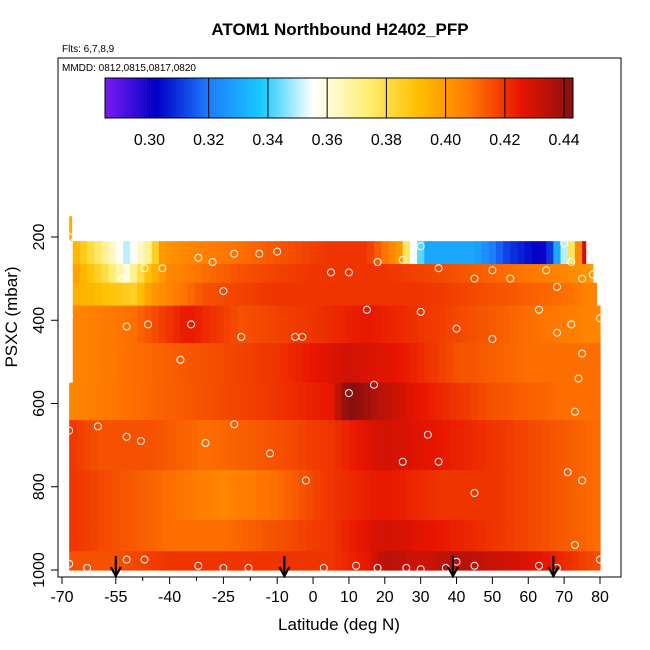 Image resolution: width=650 pixels, height=650 pixels. I want to click on heatmap-band, so click(329, 253).